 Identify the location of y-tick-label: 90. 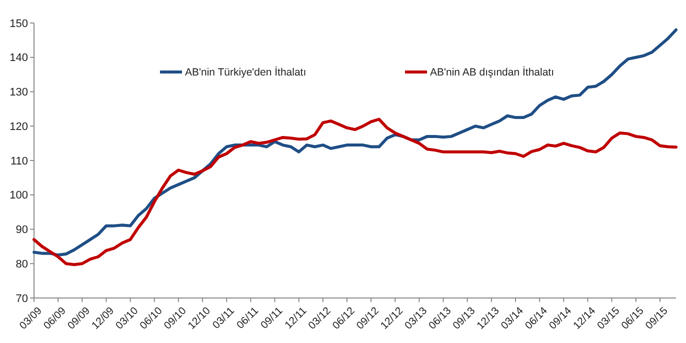
(22, 230).